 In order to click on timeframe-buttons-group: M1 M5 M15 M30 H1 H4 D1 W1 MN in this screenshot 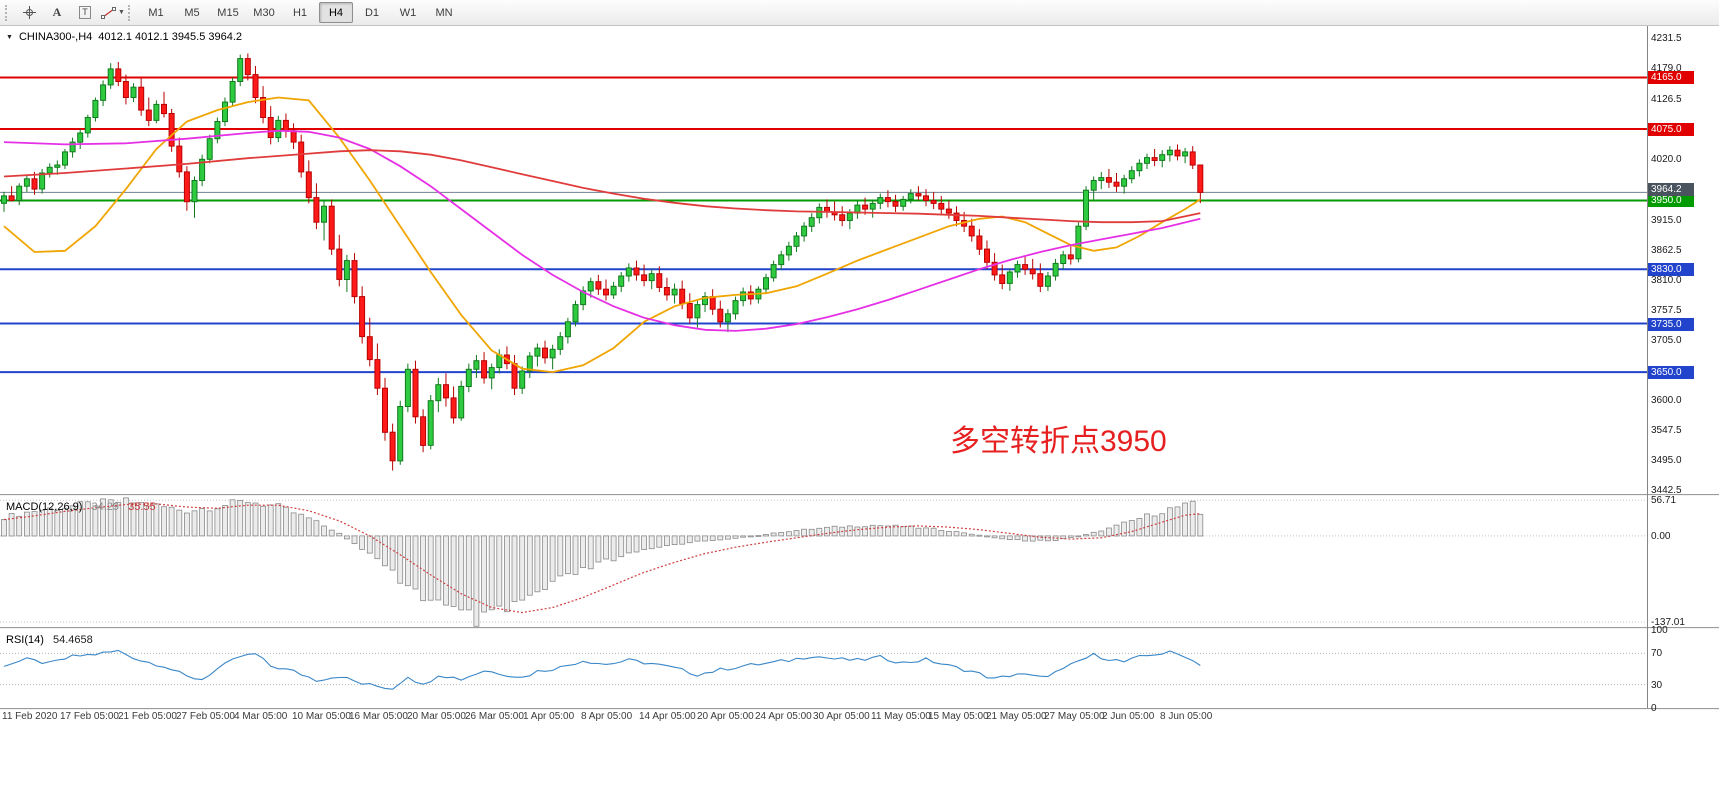, I will do `click(300, 12)`.